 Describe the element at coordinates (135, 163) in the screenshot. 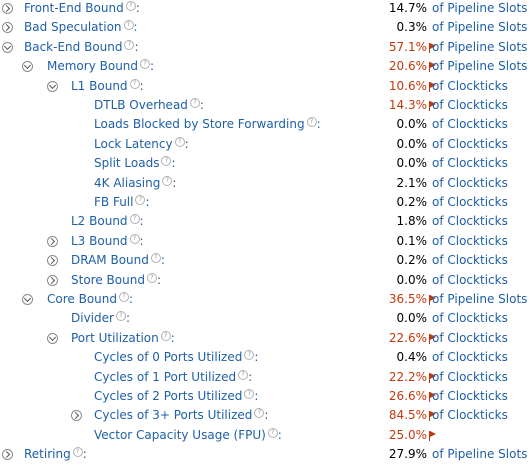

I see `metric-label: Split Loads?:` at that location.